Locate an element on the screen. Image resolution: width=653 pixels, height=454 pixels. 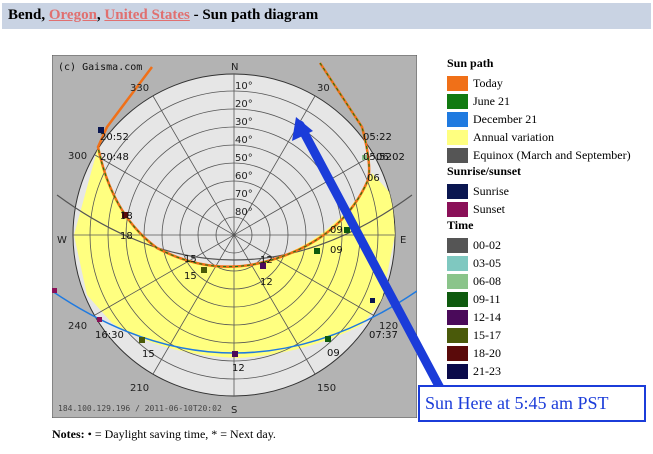
legend-item-time: 15-17 is located at coordinates (550, 335).